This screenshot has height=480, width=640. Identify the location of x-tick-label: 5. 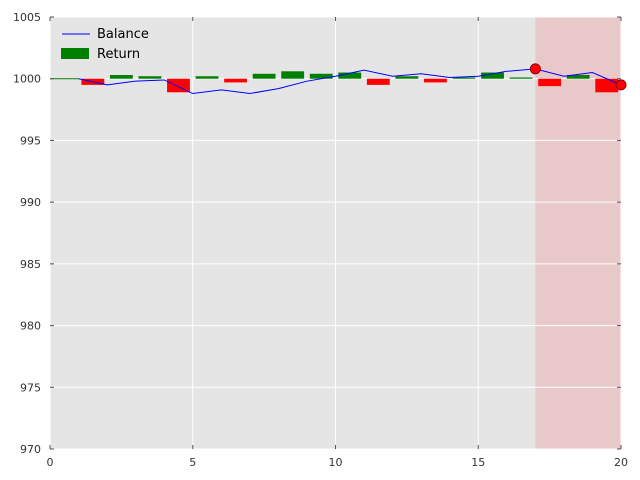
(192, 462).